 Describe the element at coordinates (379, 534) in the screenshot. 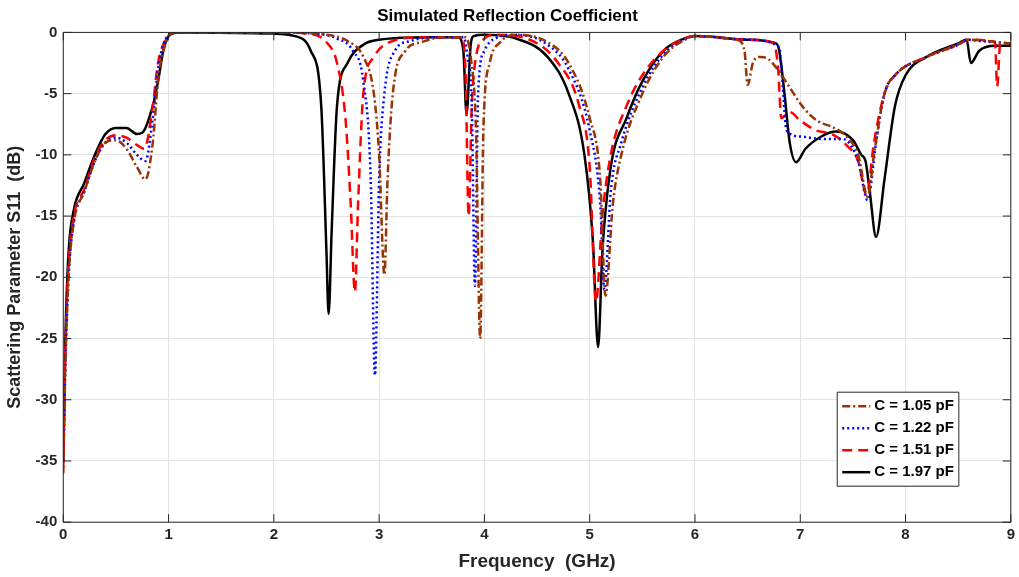

I see `x-tick-label: 3` at that location.